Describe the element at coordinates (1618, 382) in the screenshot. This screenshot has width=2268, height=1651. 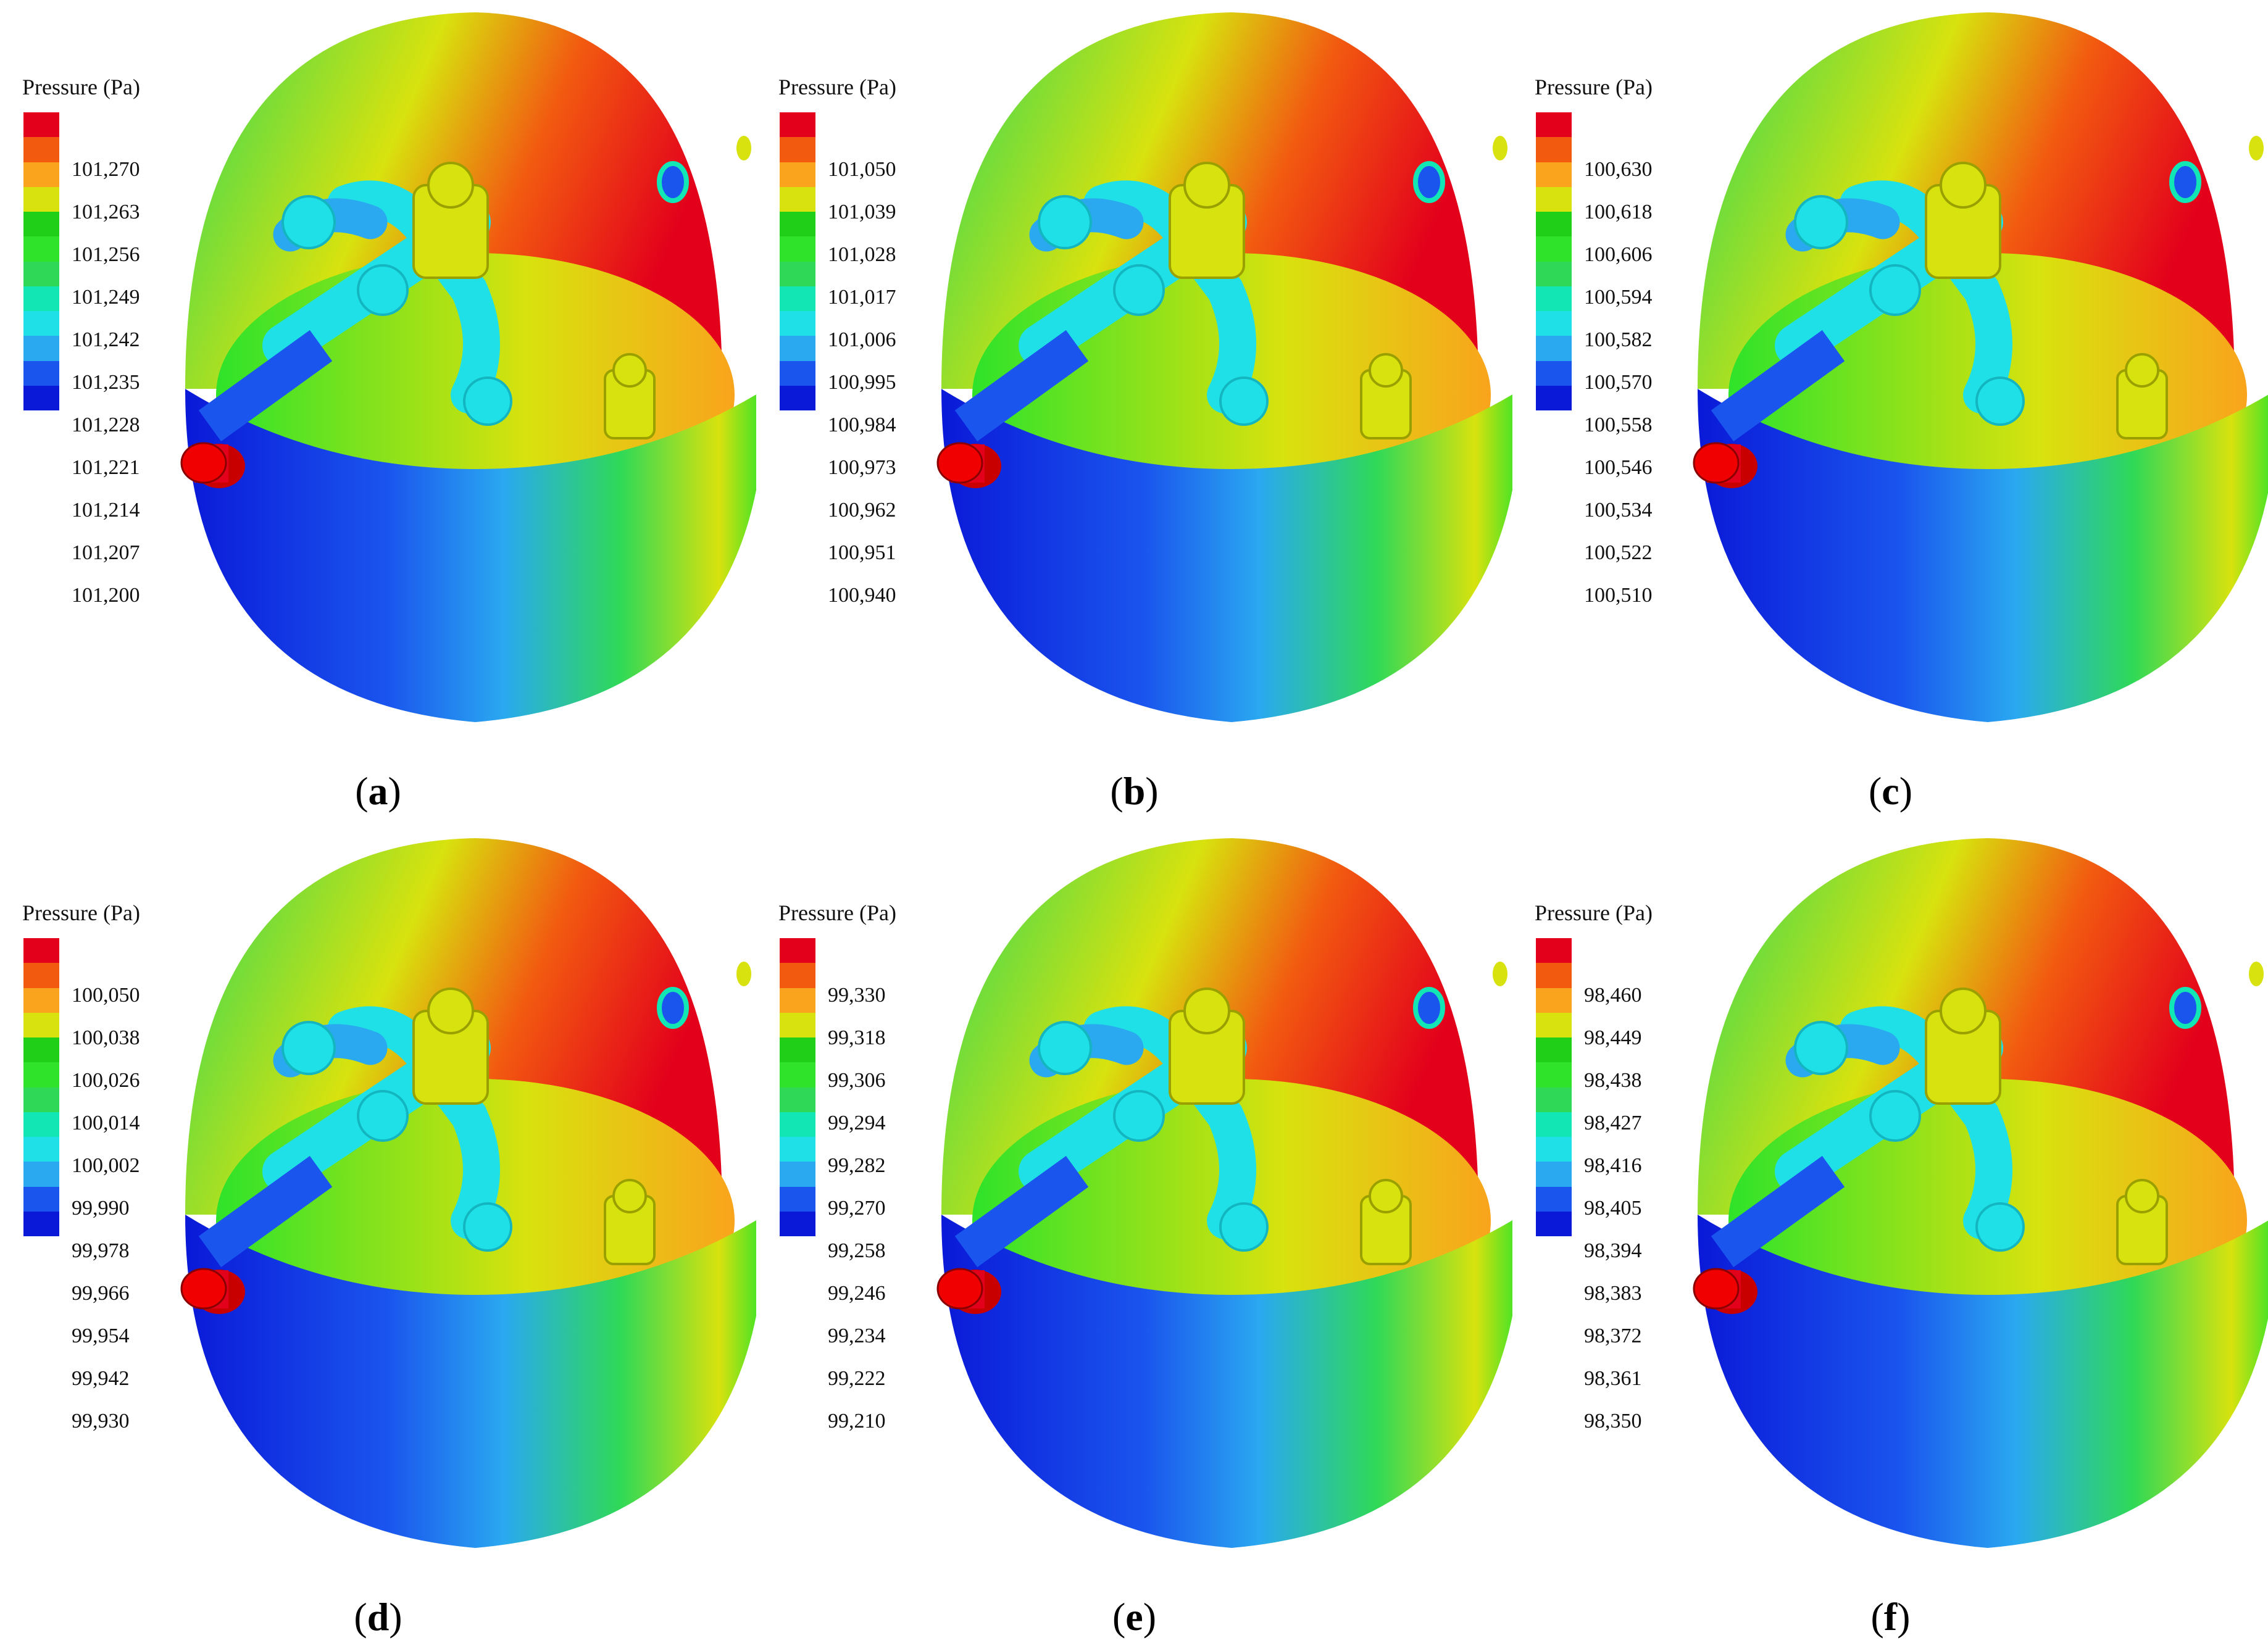
I see `legend-tick-label: 100,570` at that location.